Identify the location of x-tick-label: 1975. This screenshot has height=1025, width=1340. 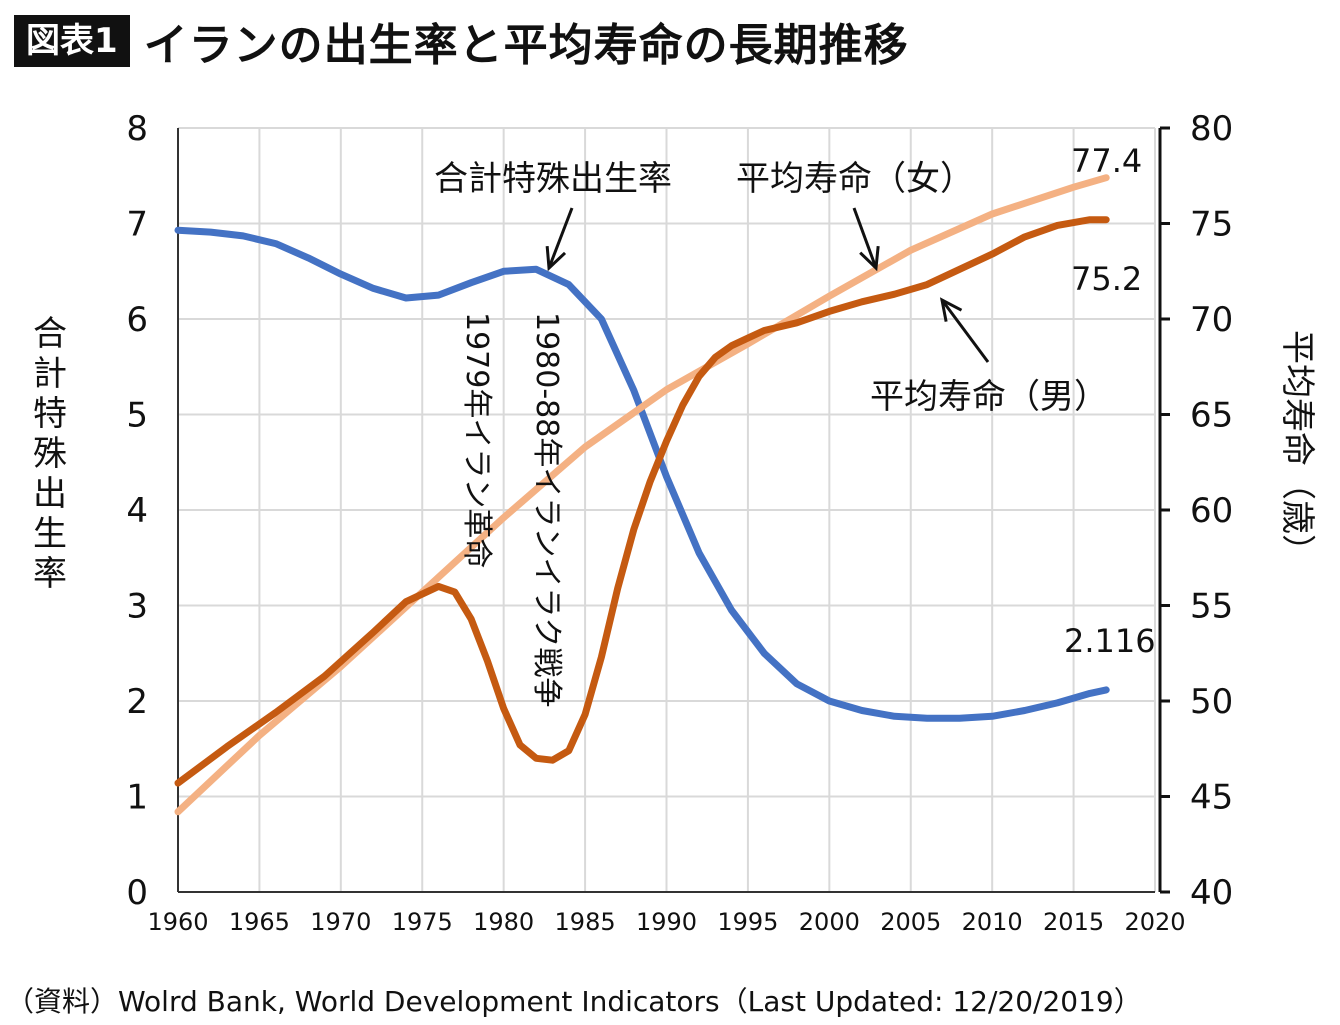
(422, 922).